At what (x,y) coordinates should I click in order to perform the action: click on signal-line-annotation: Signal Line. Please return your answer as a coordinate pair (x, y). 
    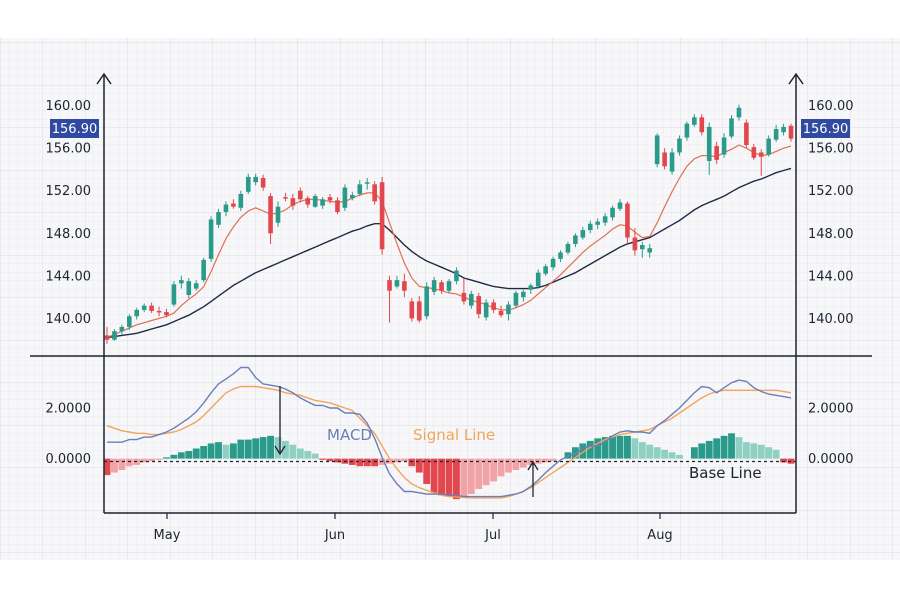
    Looking at the image, I should click on (454, 435).